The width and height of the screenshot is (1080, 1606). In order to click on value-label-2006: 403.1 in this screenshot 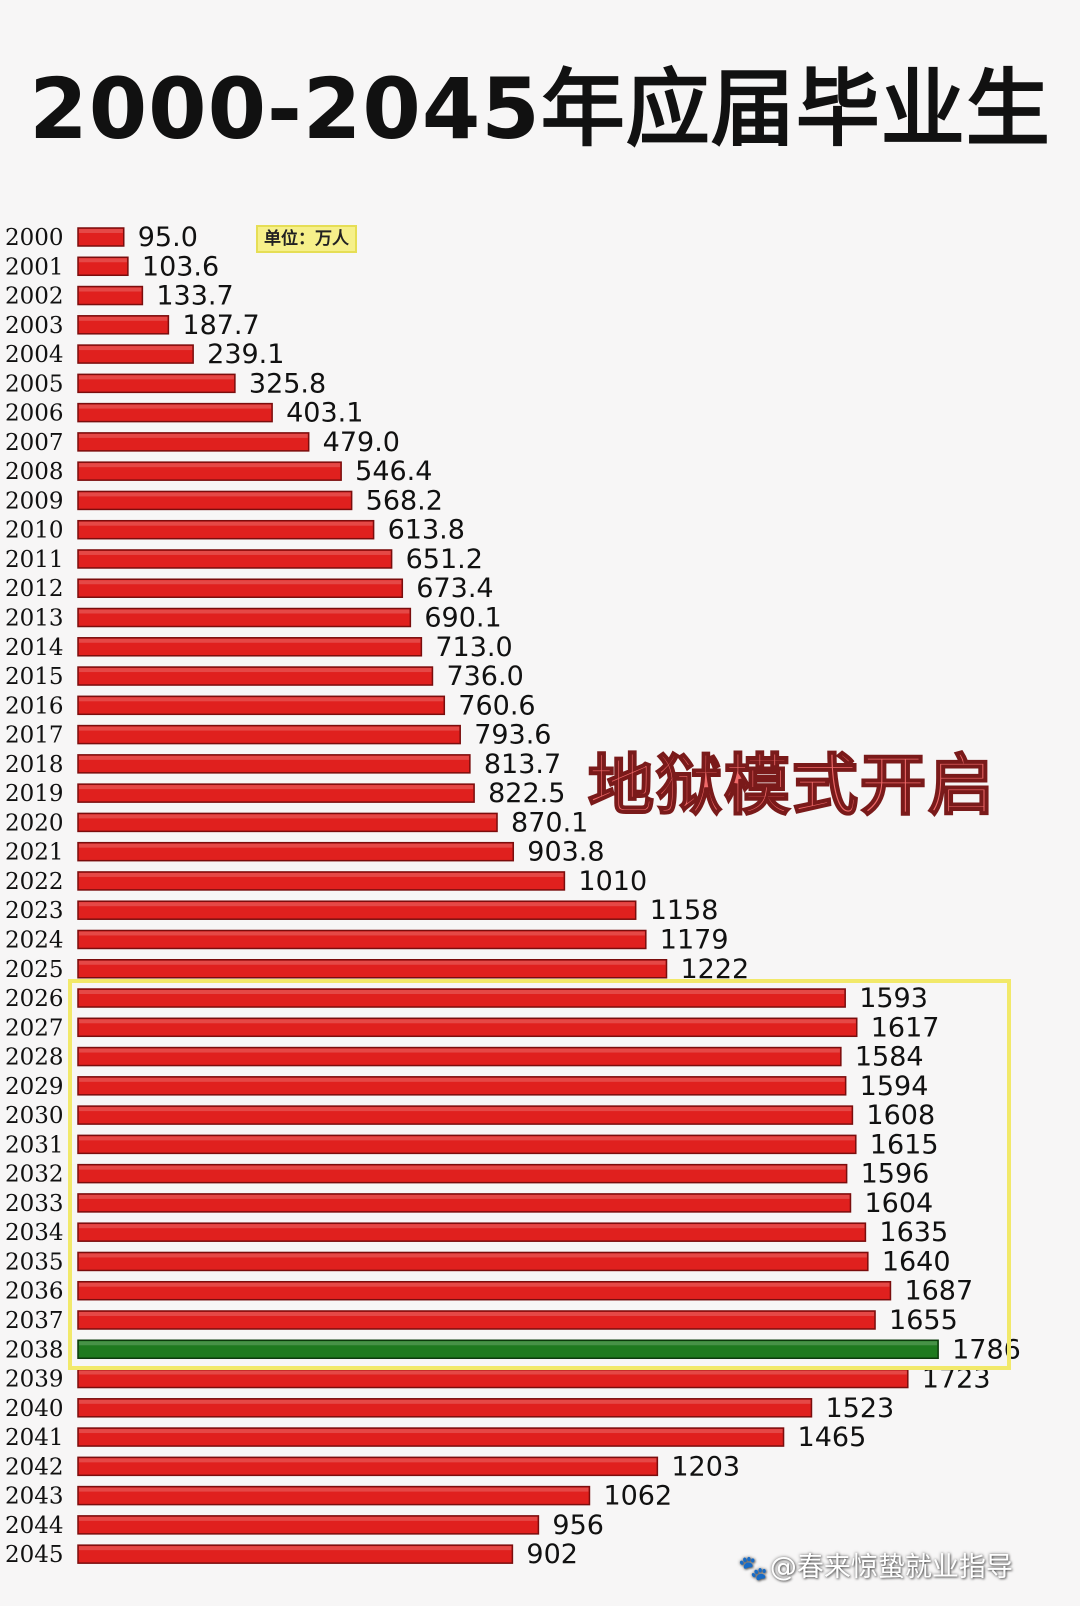, I will do `click(324, 413)`.